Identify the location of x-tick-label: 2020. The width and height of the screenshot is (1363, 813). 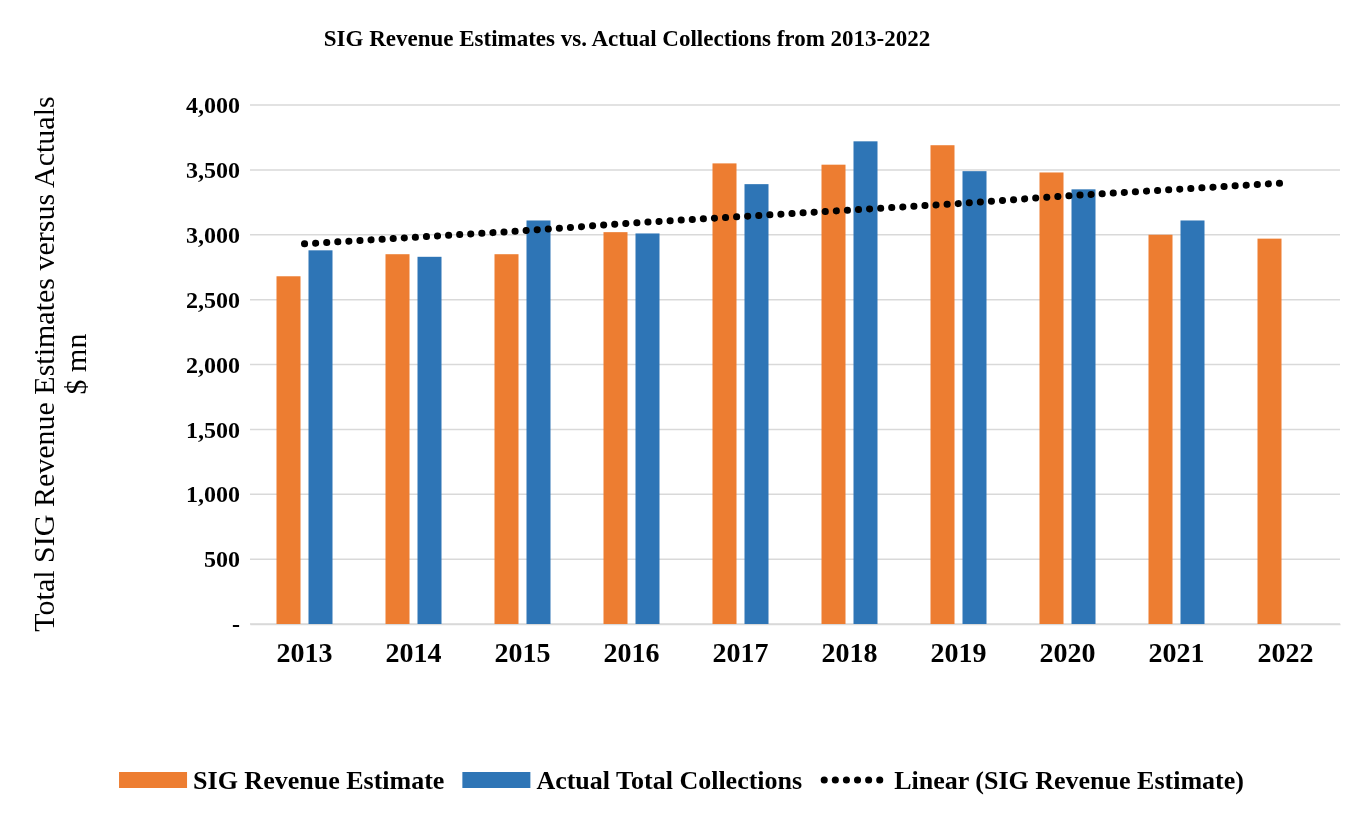
(1067, 652).